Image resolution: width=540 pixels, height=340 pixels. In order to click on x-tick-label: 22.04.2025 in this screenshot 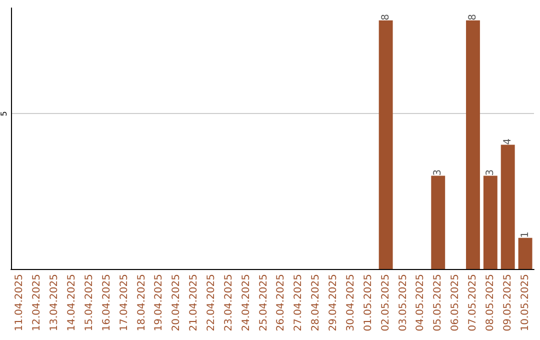, I will do `click(211, 303)`.